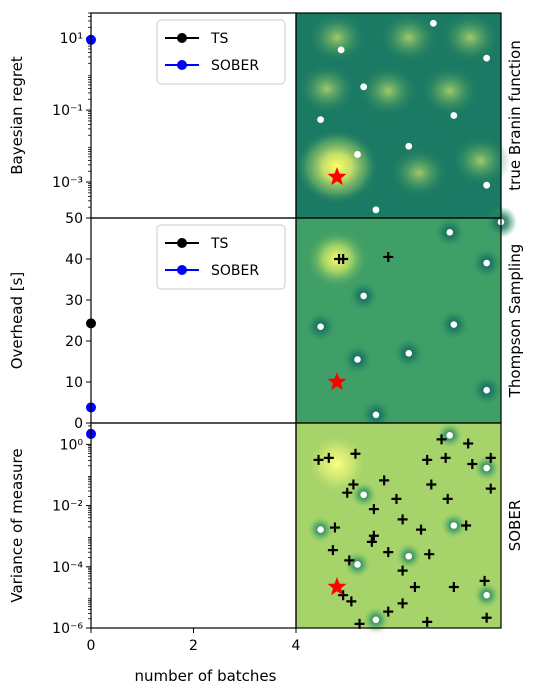  Describe the element at coordinates (72, 445) in the screenshot. I see `y-tick-label: 10⁰` at that location.